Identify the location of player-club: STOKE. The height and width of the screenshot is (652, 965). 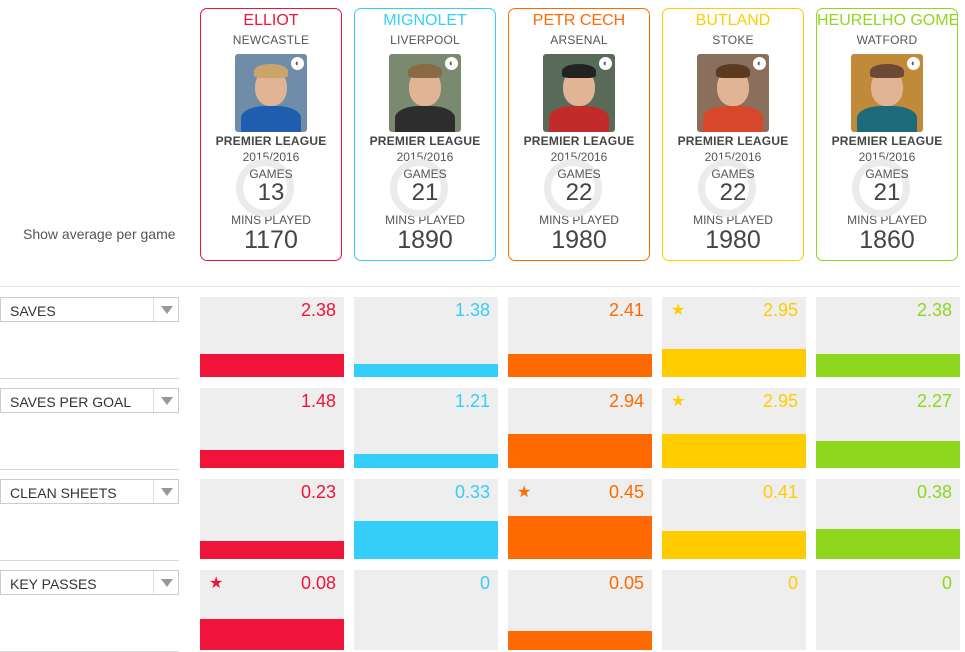
(733, 40).